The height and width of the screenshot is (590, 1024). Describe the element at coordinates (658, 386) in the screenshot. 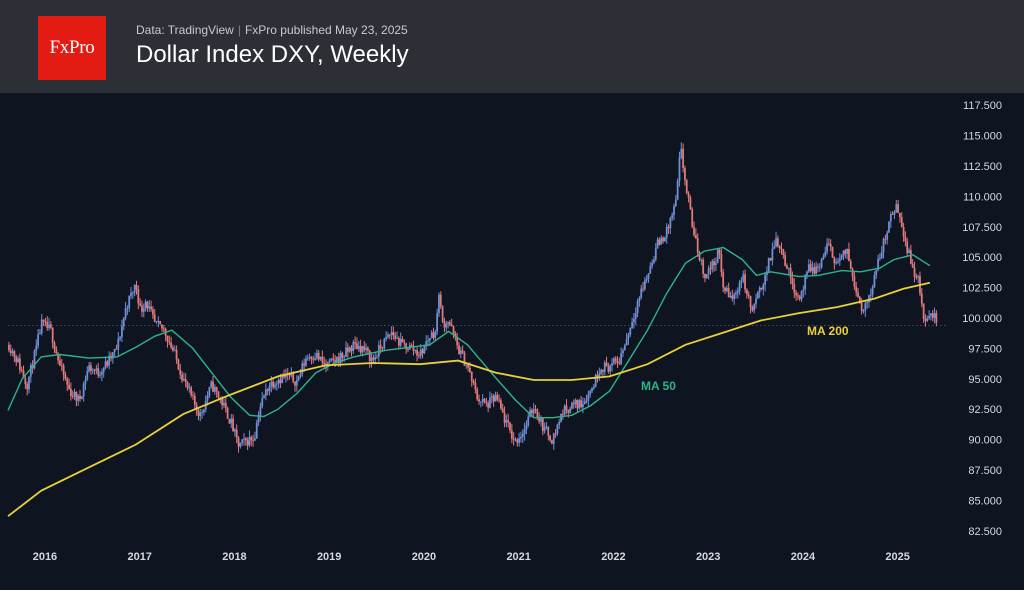

I see `ma50-label: MA 50` at that location.